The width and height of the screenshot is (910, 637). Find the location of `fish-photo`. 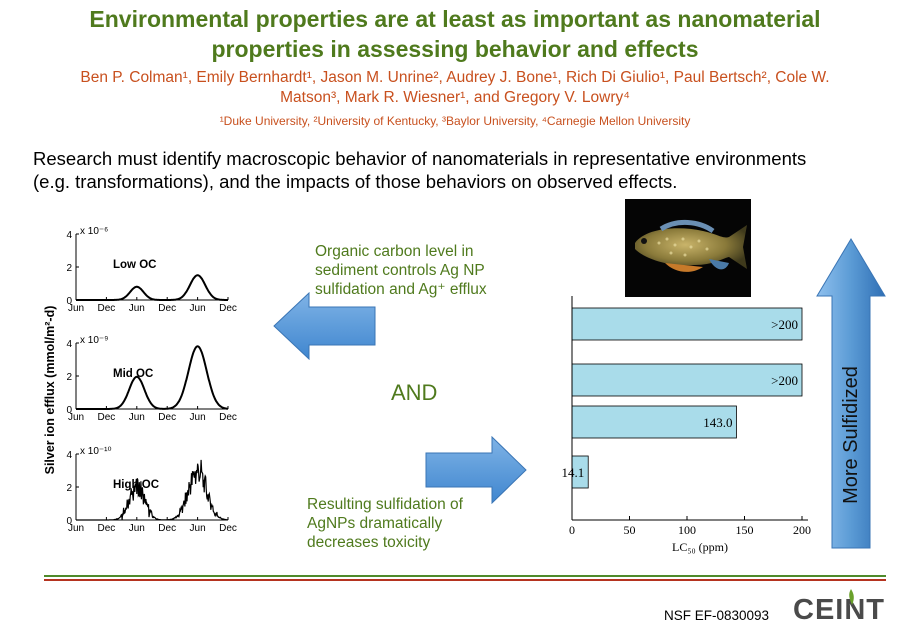

fish-photo is located at coordinates (688, 248).